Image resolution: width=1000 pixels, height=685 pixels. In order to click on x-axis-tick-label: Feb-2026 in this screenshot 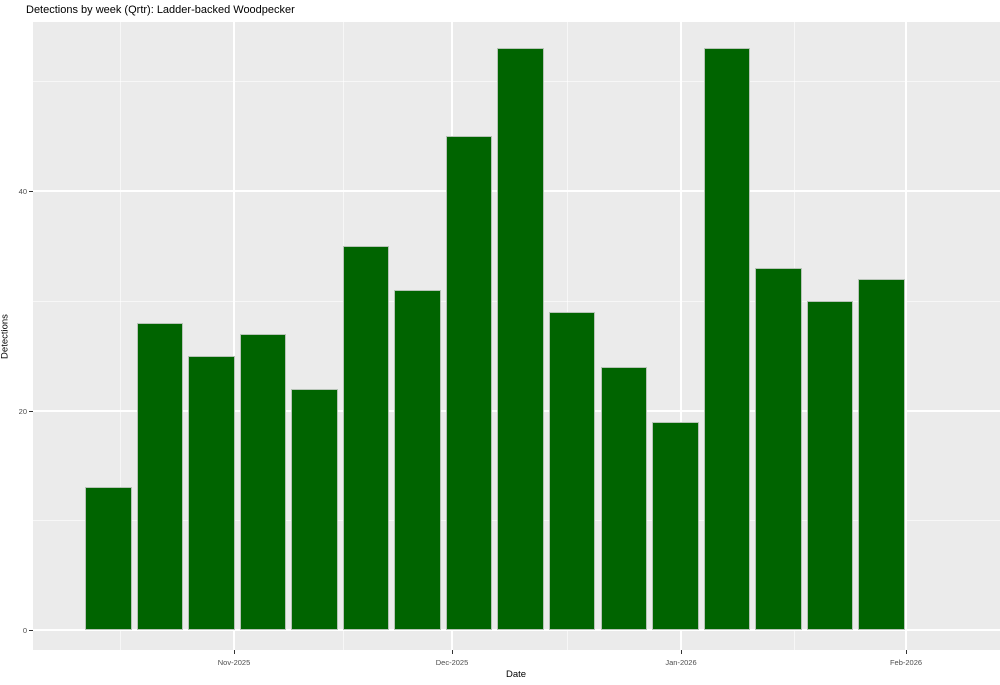, I will do `click(906, 662)`.